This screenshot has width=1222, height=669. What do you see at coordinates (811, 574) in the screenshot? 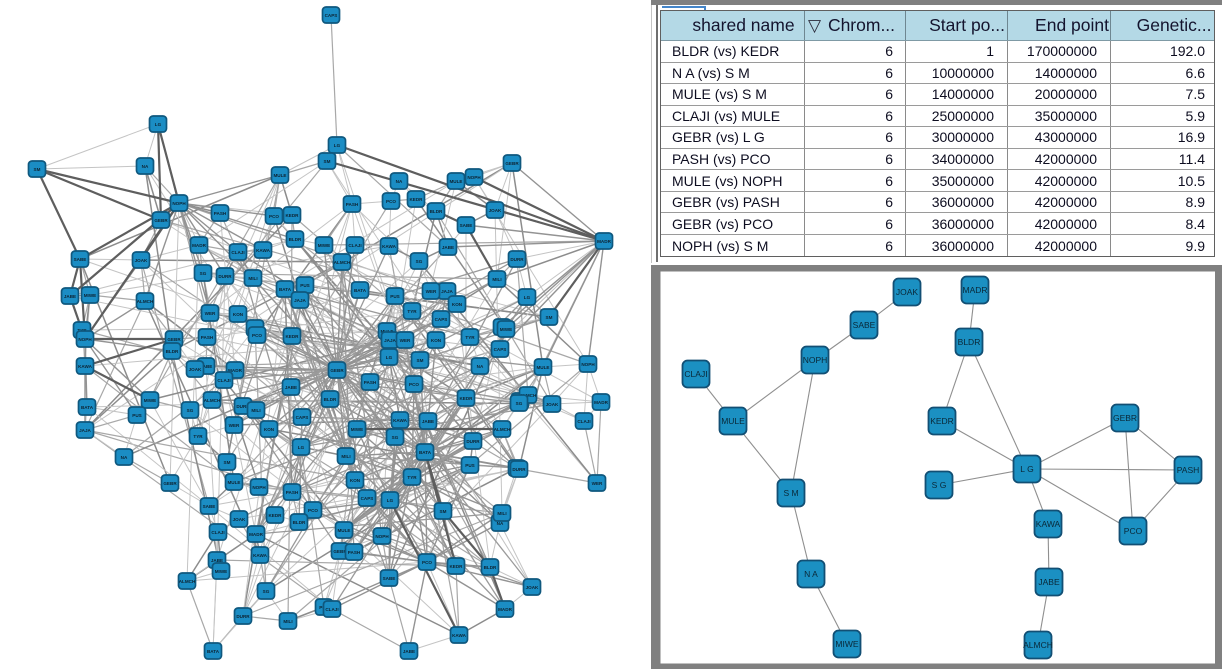
I see `svg-text: N A` at bounding box center [811, 574].